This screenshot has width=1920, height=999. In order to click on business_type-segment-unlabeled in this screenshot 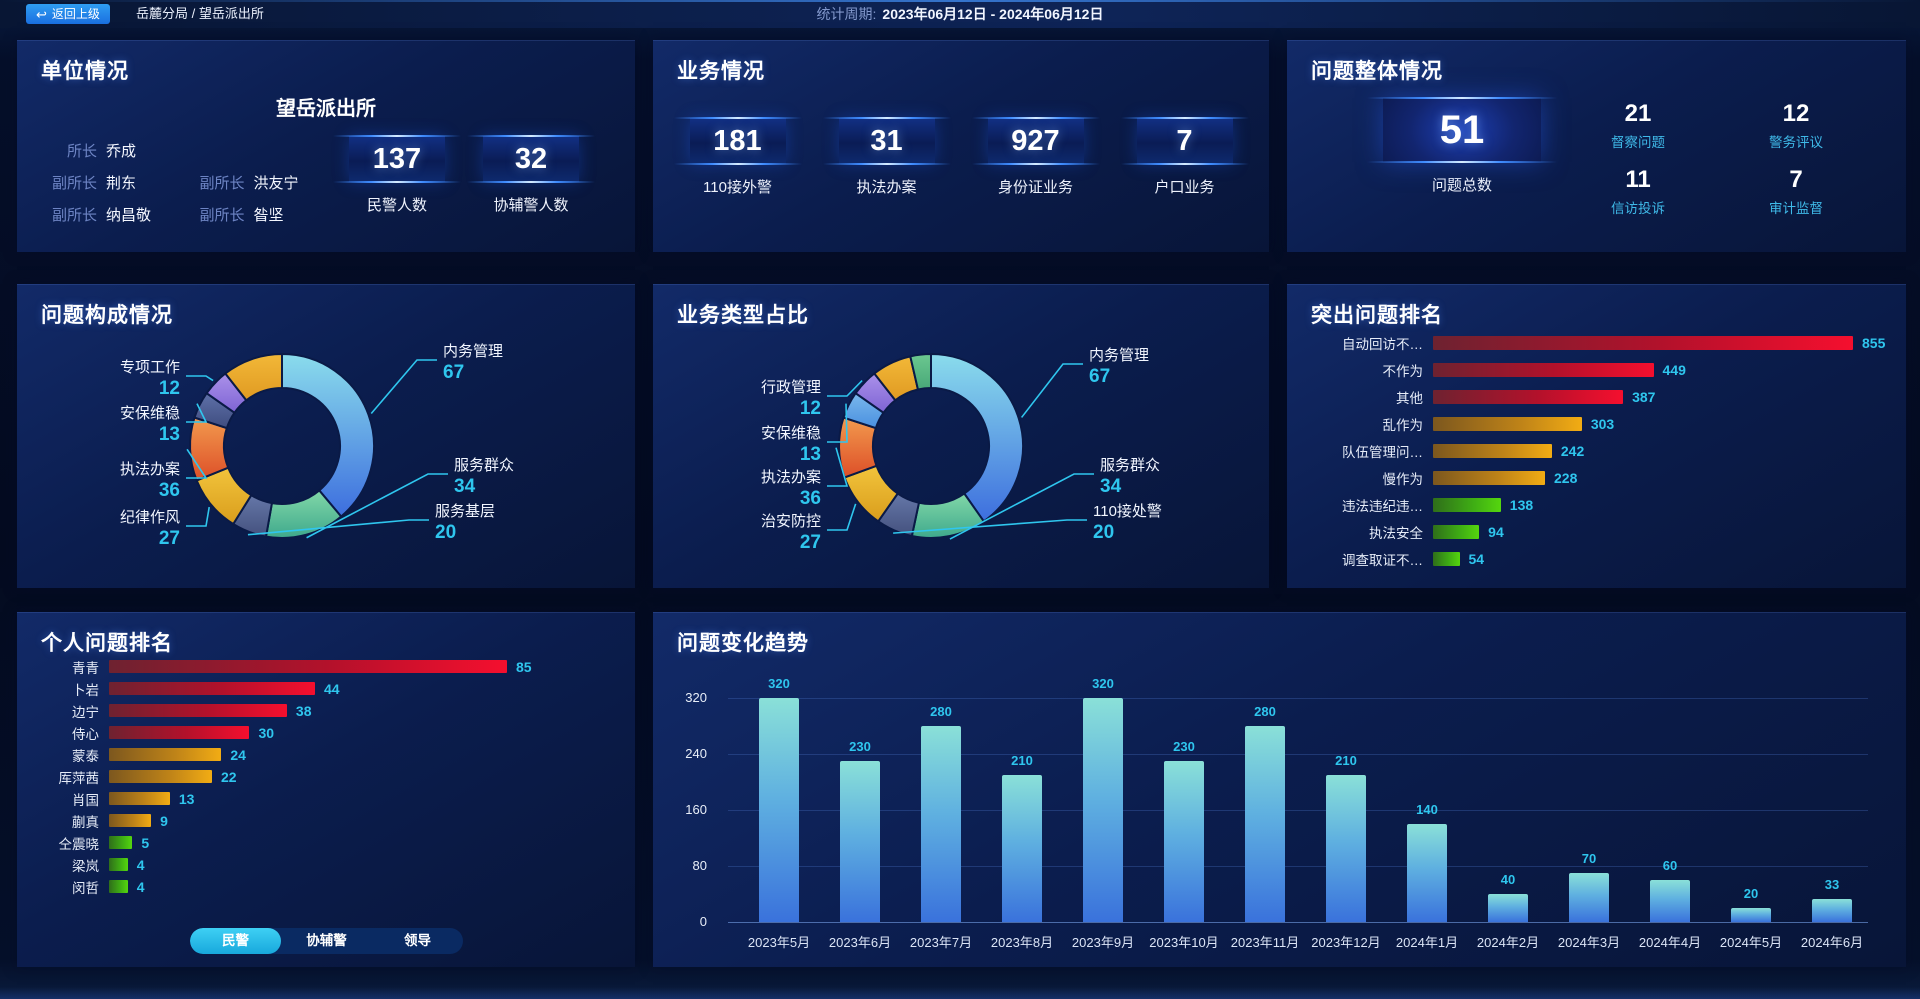, I will do `click(920, 371)`.